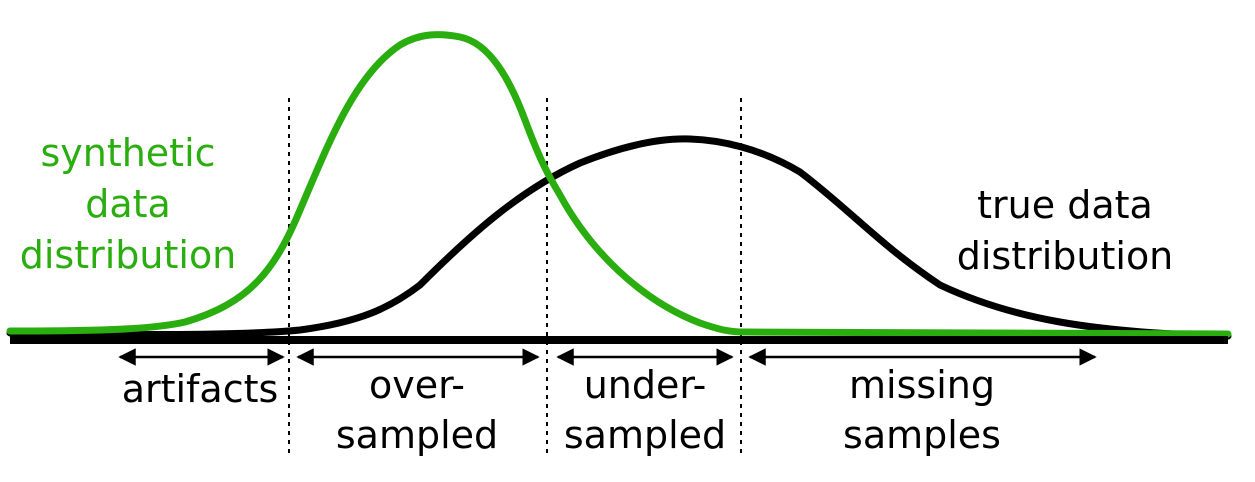 This screenshot has width=1255, height=482. Describe the element at coordinates (1065, 256) in the screenshot. I see `true-label-line-2: distribution` at that location.